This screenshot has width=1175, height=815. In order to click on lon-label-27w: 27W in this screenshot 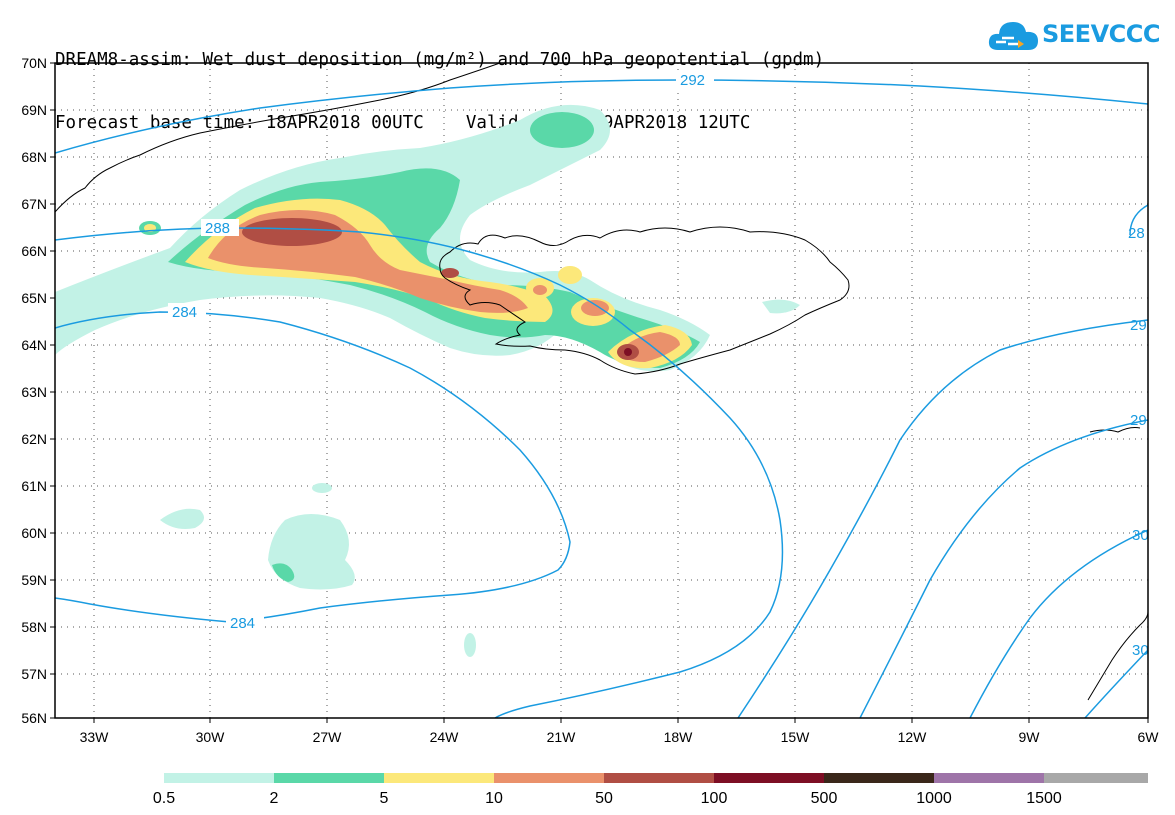, I will do `click(328, 737)`.